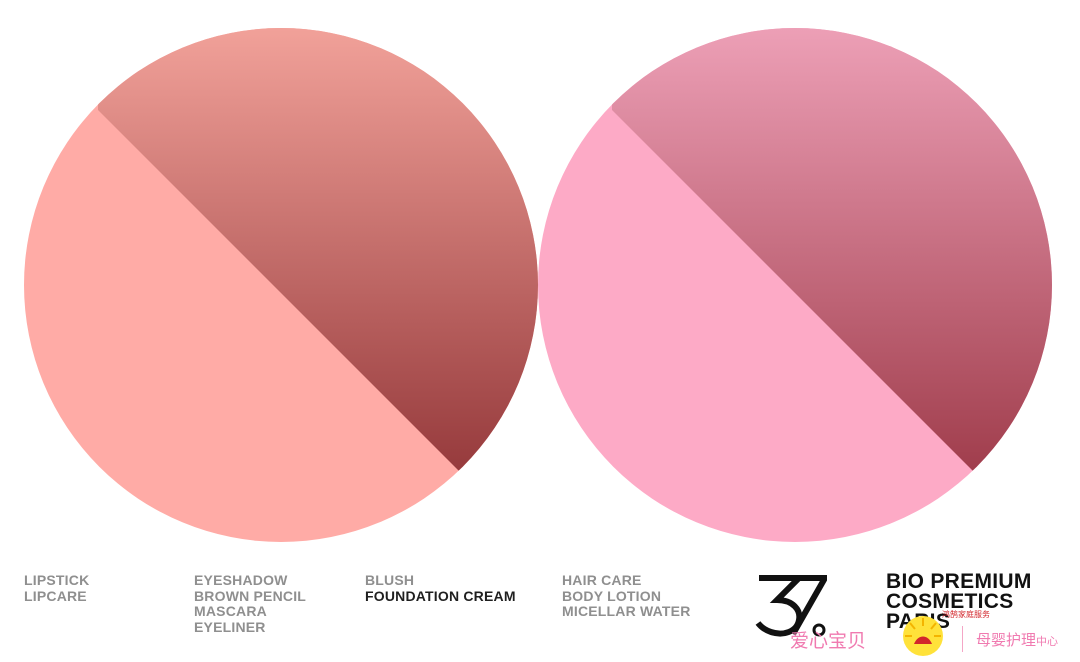 This screenshot has height=662, width=1080. What do you see at coordinates (250, 595) in the screenshot?
I see `category-label: BROWN PENCIL` at bounding box center [250, 595].